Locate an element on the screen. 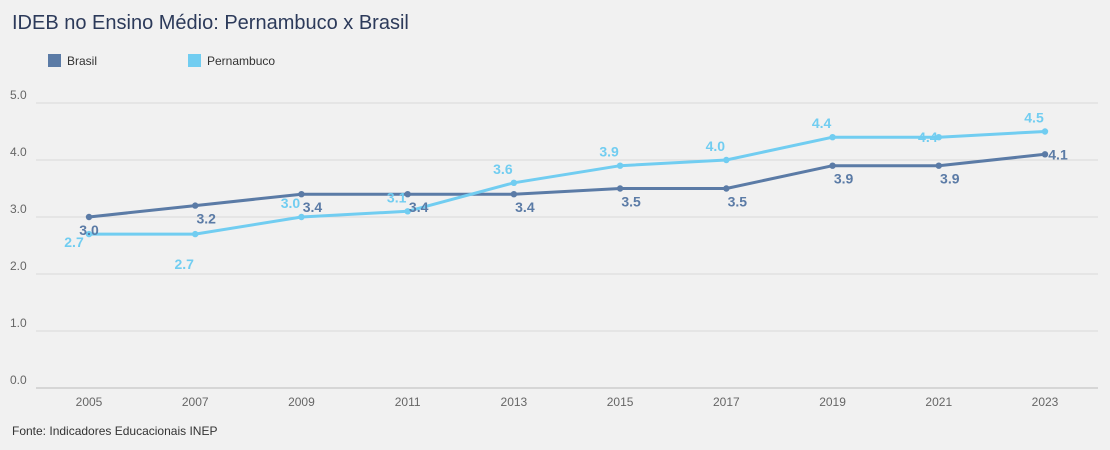  legend-item-brasil: Brasil is located at coordinates (72, 61).